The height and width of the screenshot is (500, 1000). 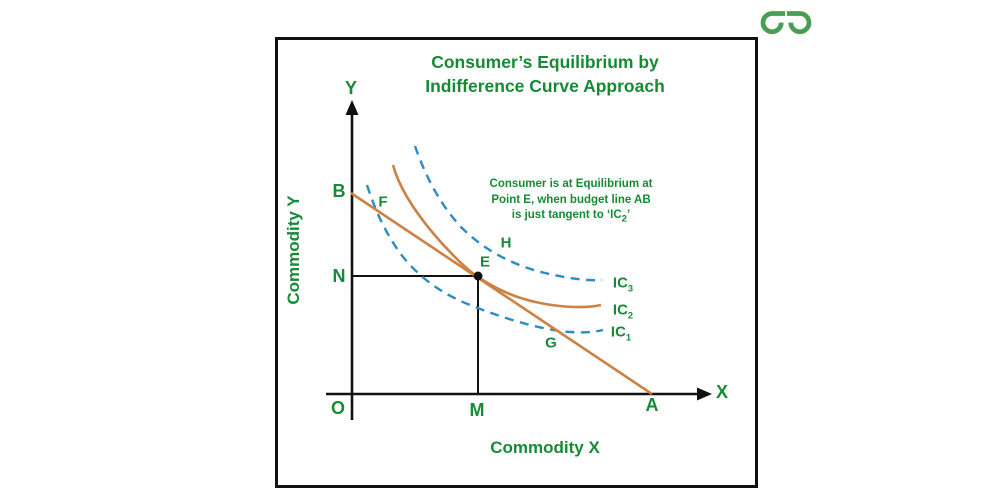 I want to click on point-label-n: N, so click(x=339, y=276).